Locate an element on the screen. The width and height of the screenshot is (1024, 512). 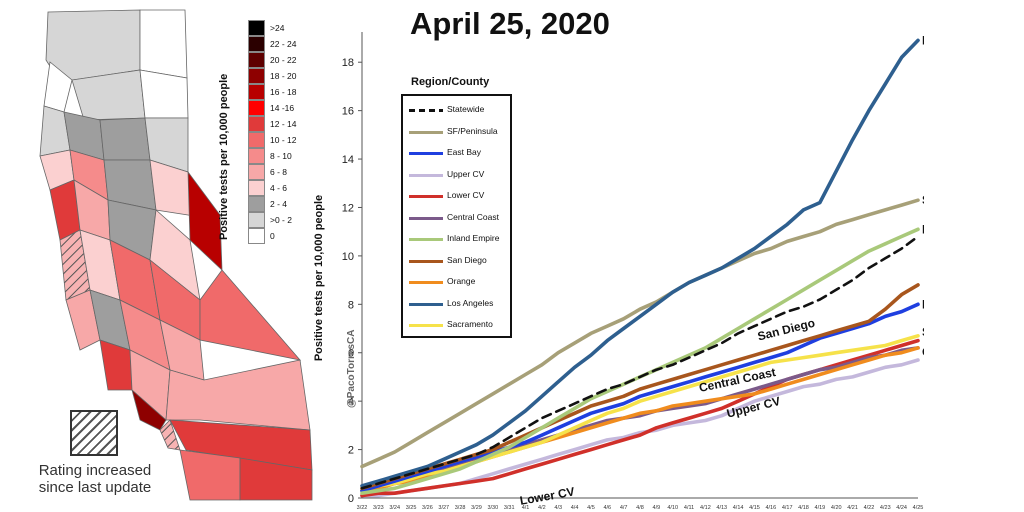
scale-row: 6 - 8 is located at coordinates (278, 172).